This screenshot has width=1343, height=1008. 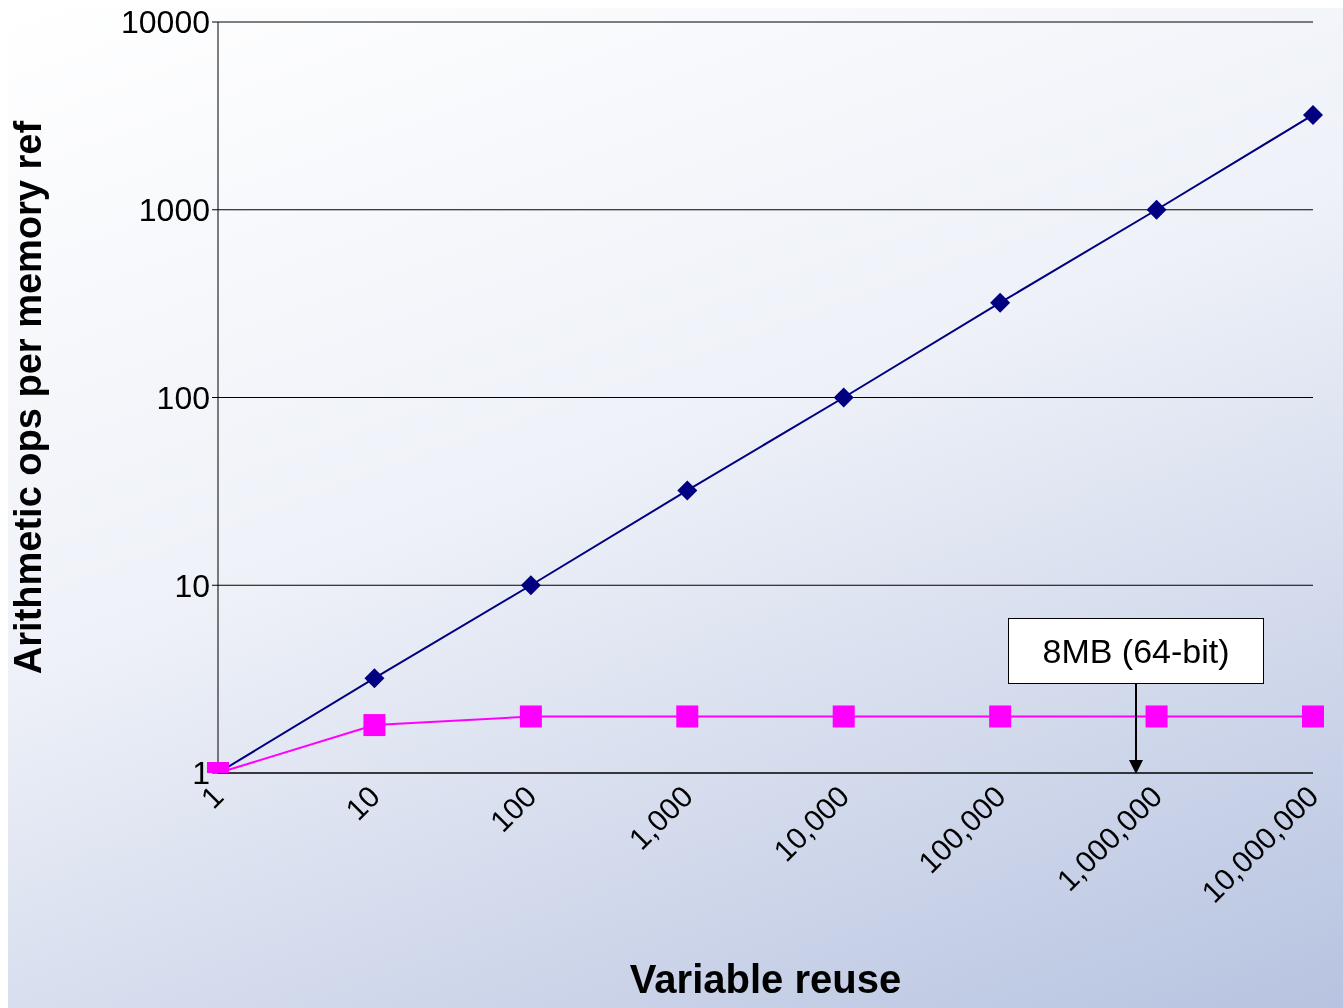 What do you see at coordinates (363, 803) in the screenshot?
I see `x-tick-label: 10` at bounding box center [363, 803].